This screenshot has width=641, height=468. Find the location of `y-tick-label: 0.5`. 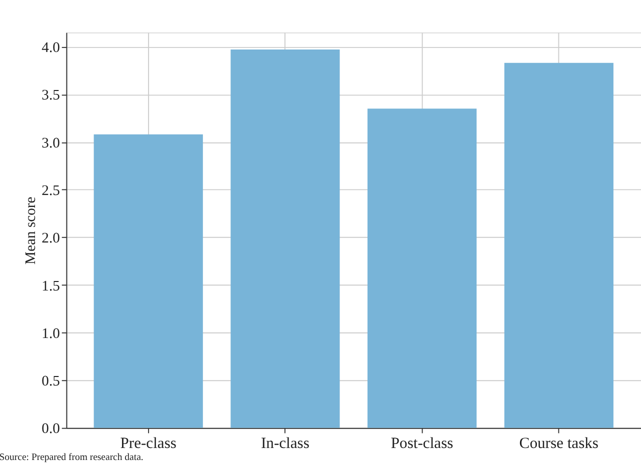

y-tick-label: 0.5 is located at coordinates (51, 382).